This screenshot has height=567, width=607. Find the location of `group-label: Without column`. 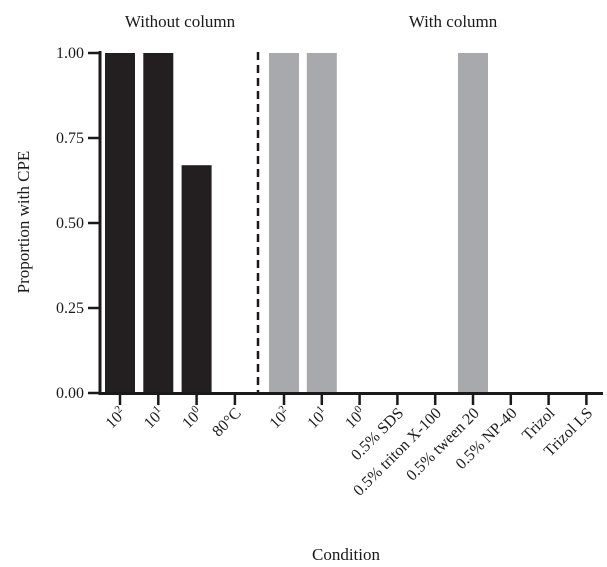

group-label: Without column is located at coordinates (180, 21).